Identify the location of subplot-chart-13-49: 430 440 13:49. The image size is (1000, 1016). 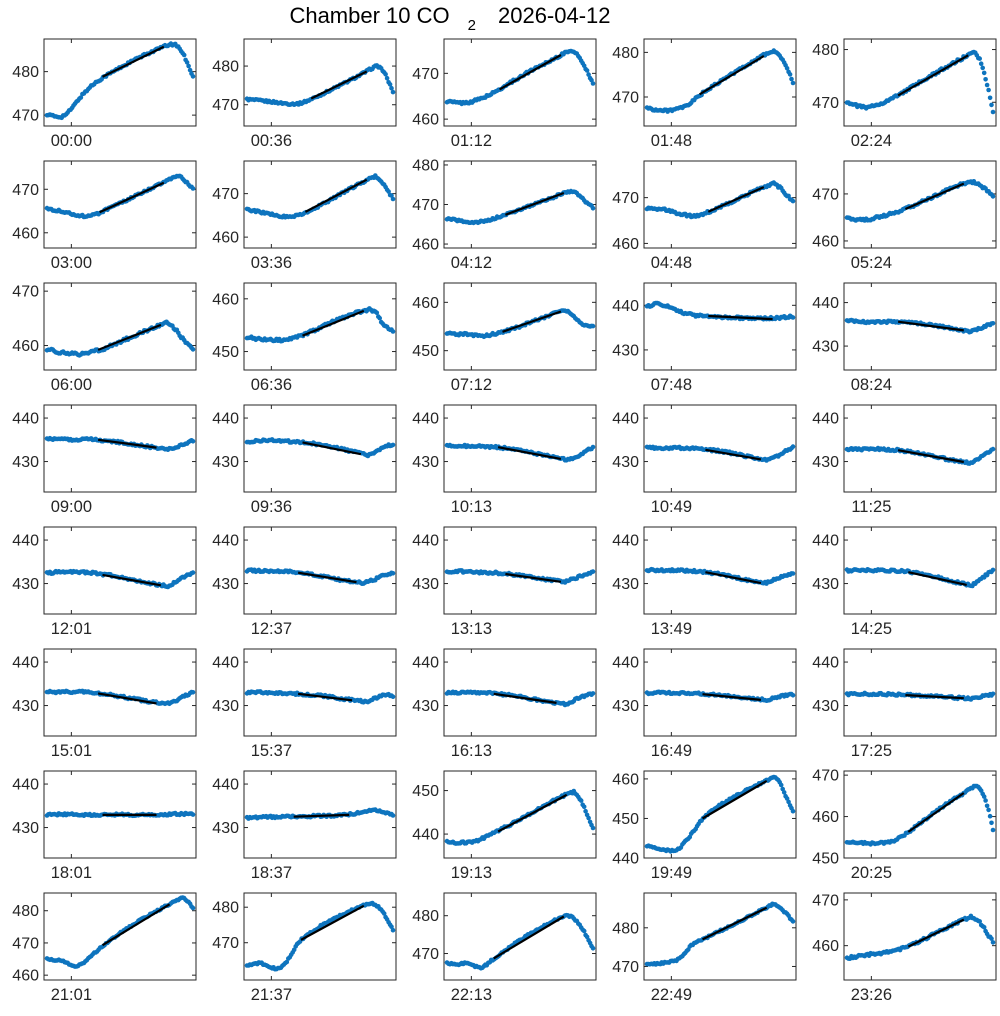
(704, 582).